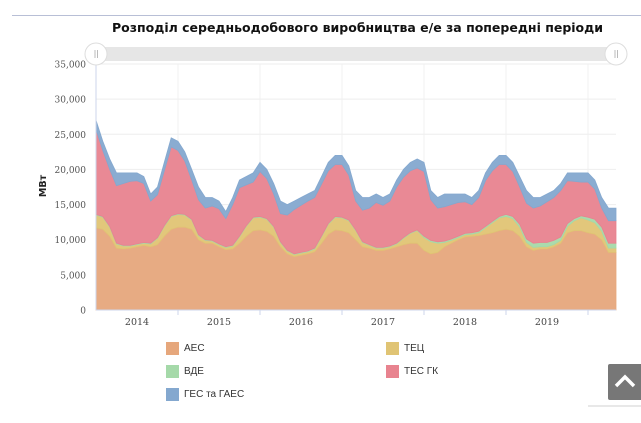  Describe the element at coordinates (614, 406) in the screenshot. I see `scroll-shadow` at that location.